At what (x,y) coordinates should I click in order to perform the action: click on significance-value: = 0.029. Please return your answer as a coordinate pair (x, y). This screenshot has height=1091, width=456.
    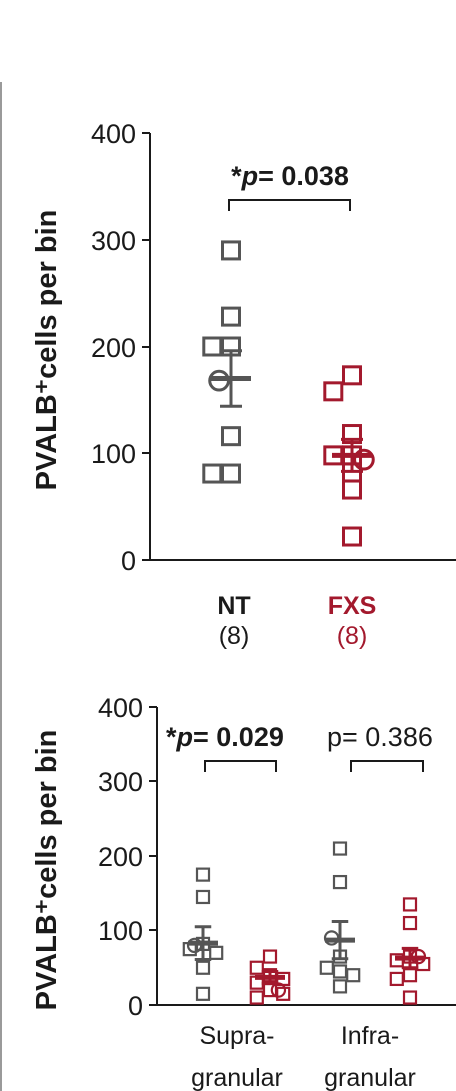
    Looking at the image, I should click on (238, 737).